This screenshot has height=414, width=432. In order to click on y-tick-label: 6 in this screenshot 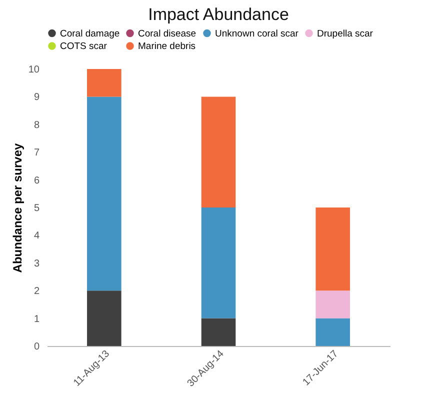, I will do `click(37, 180)`.